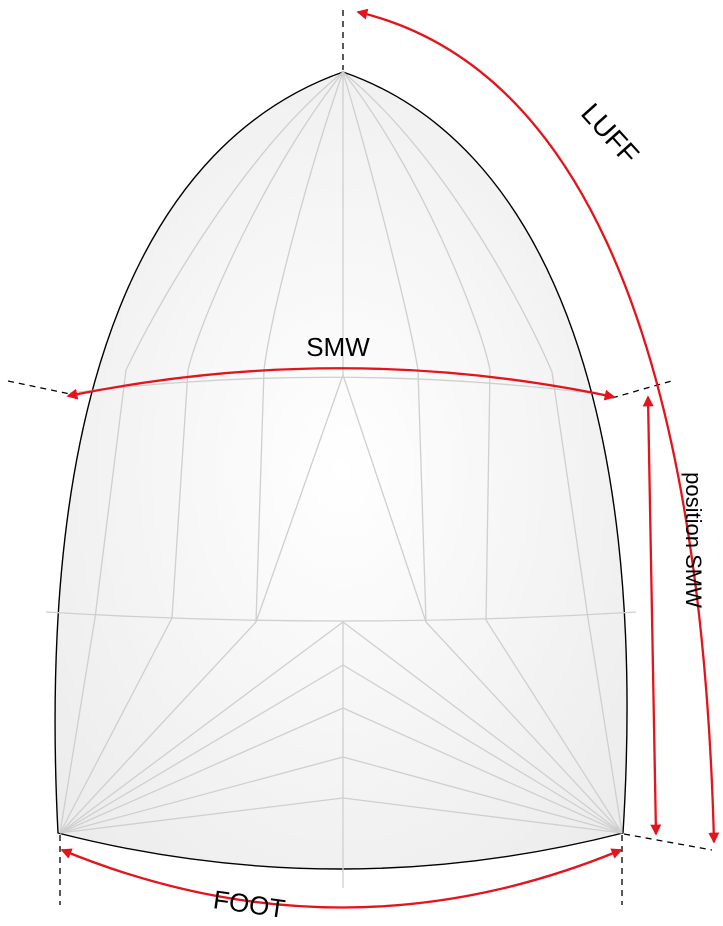 This screenshot has height=926, width=723. Describe the element at coordinates (693, 540) in the screenshot. I see `position-smw-label: position SMW` at that location.